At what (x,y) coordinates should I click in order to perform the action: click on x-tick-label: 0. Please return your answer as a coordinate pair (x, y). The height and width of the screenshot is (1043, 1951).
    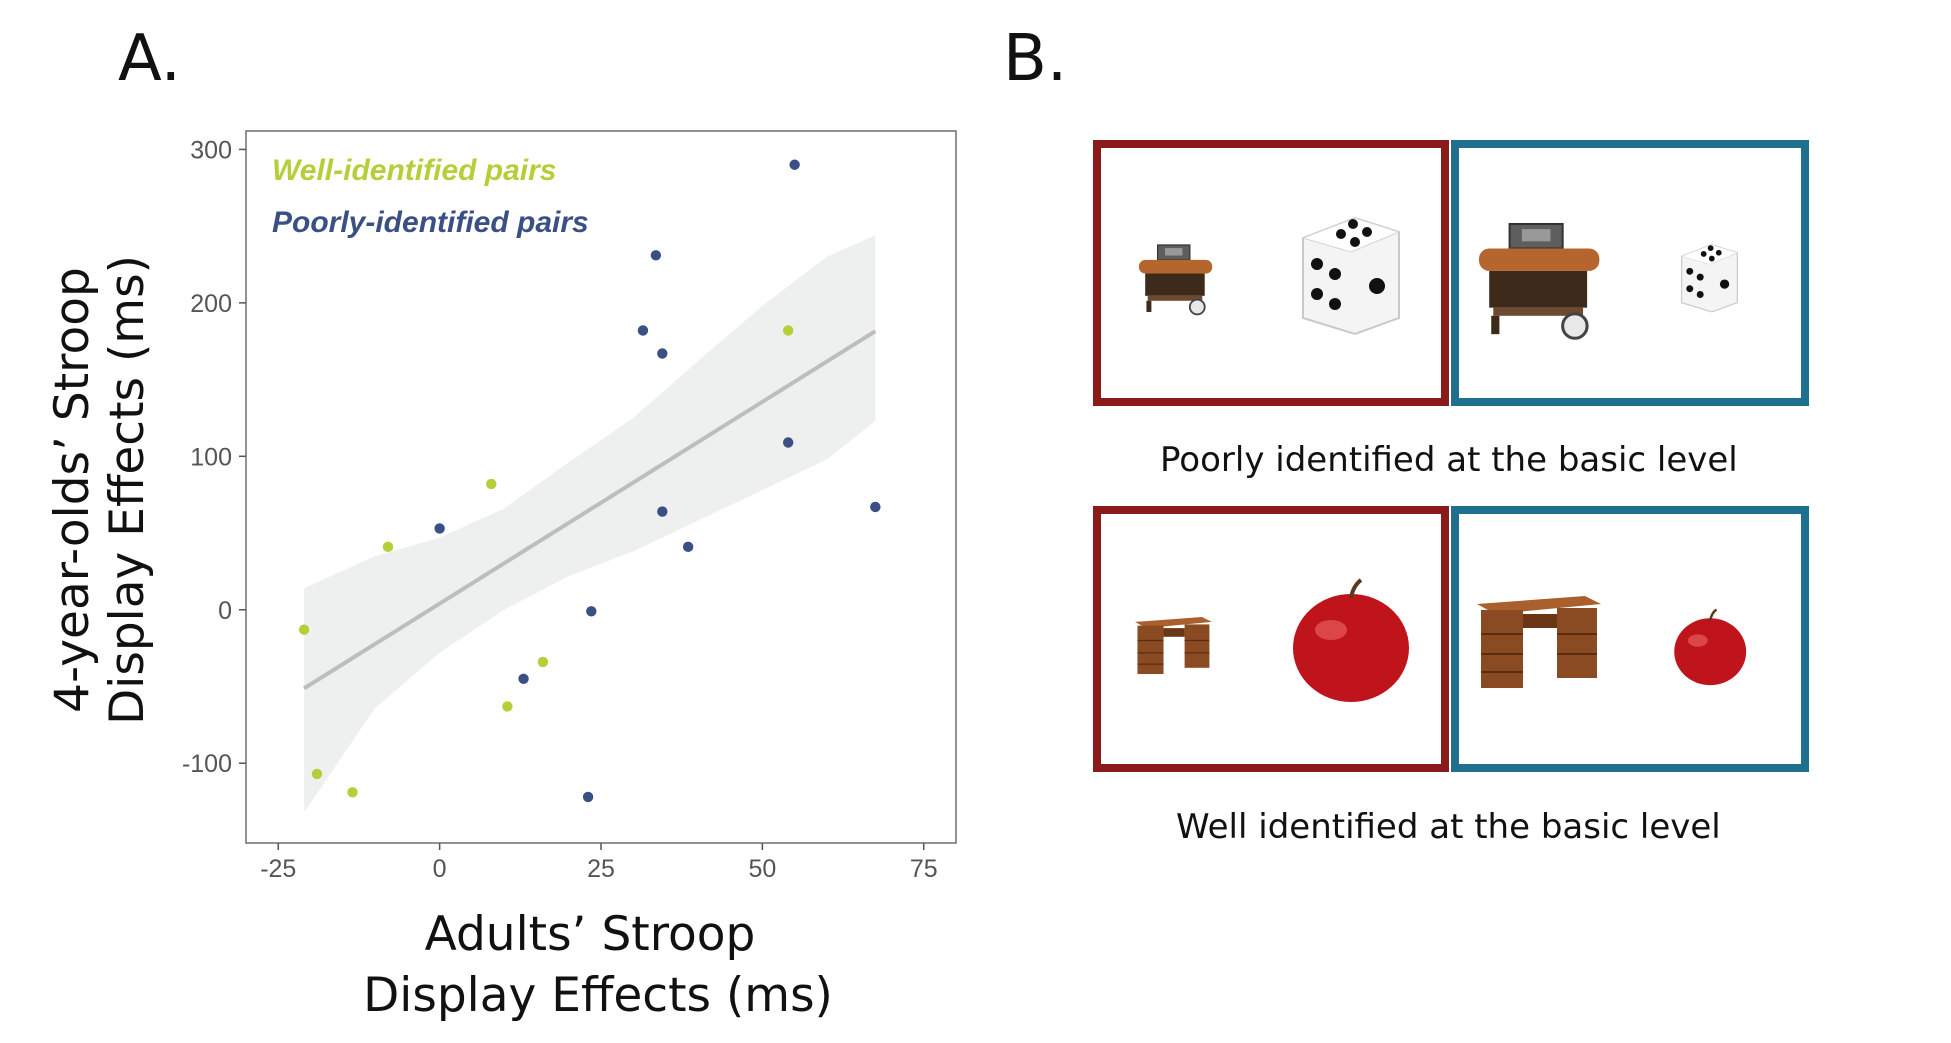
    Looking at the image, I should click on (440, 869).